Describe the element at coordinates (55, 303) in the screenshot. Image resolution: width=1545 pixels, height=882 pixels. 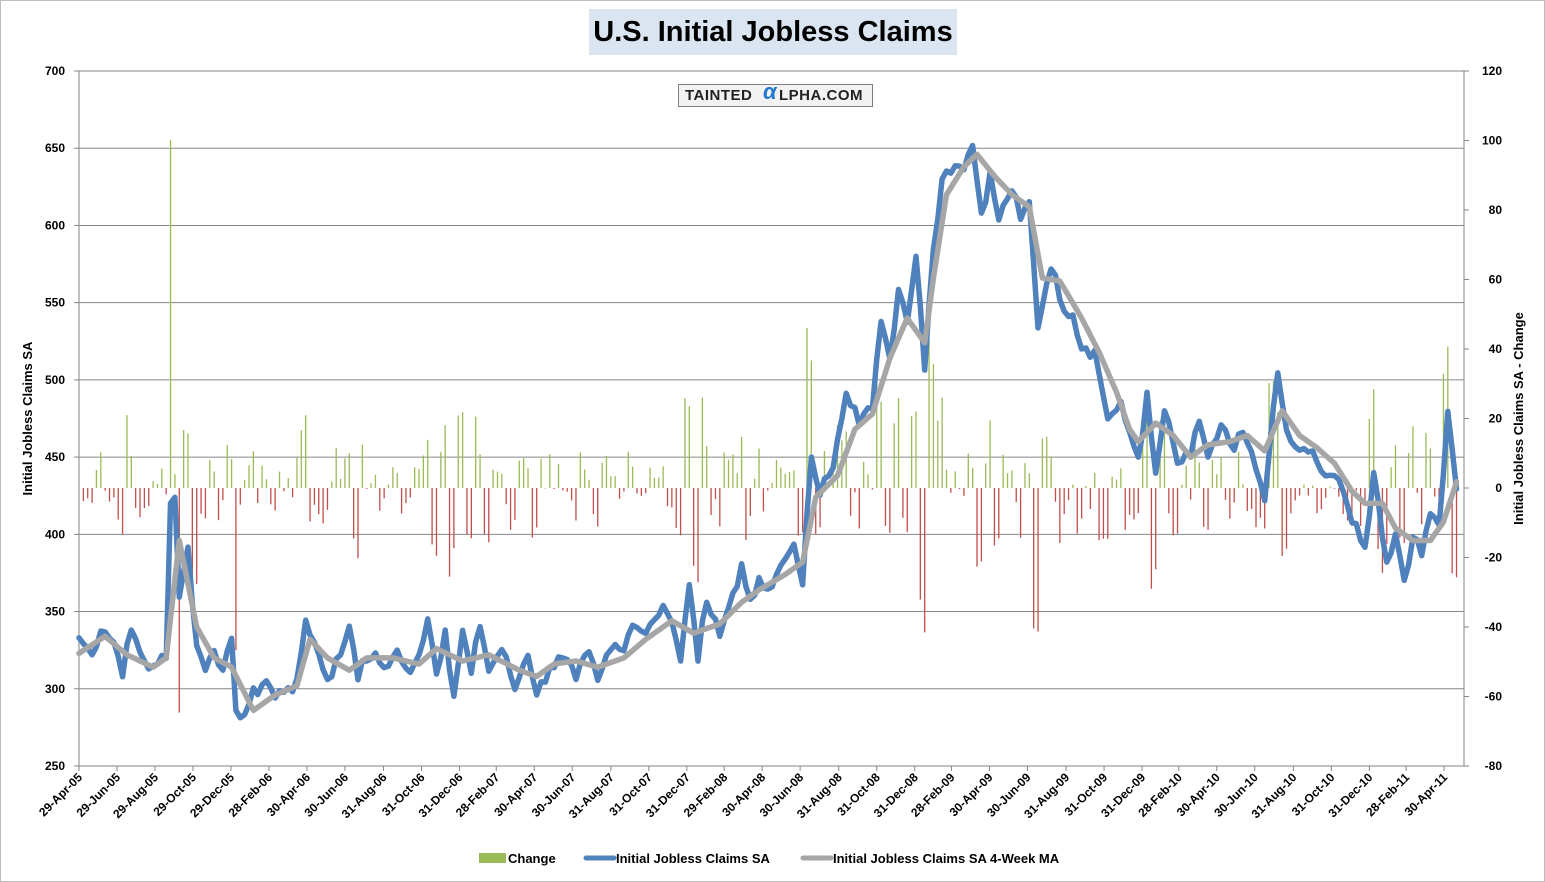
I see `y-left-tick-label: 550` at that location.